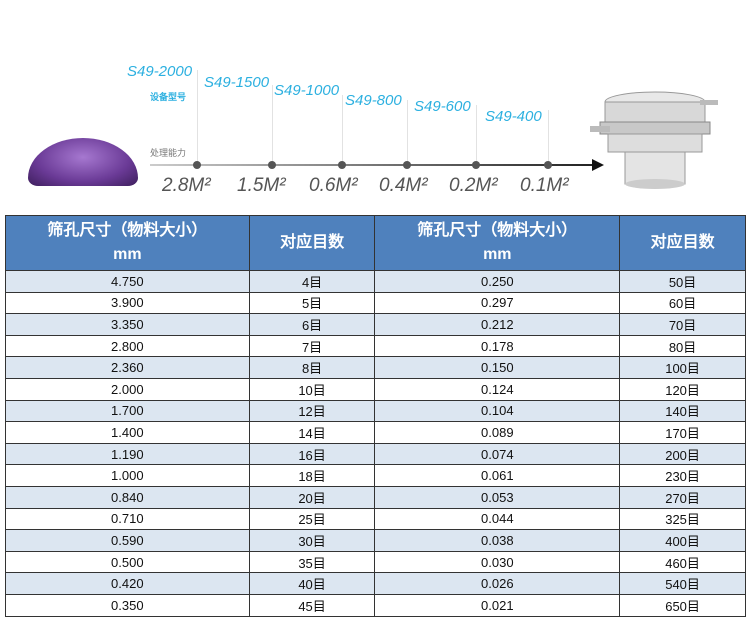 Image resolution: width=750 pixels, height=632 pixels. I want to click on mesh-count-cell: 230目, so click(682, 475).